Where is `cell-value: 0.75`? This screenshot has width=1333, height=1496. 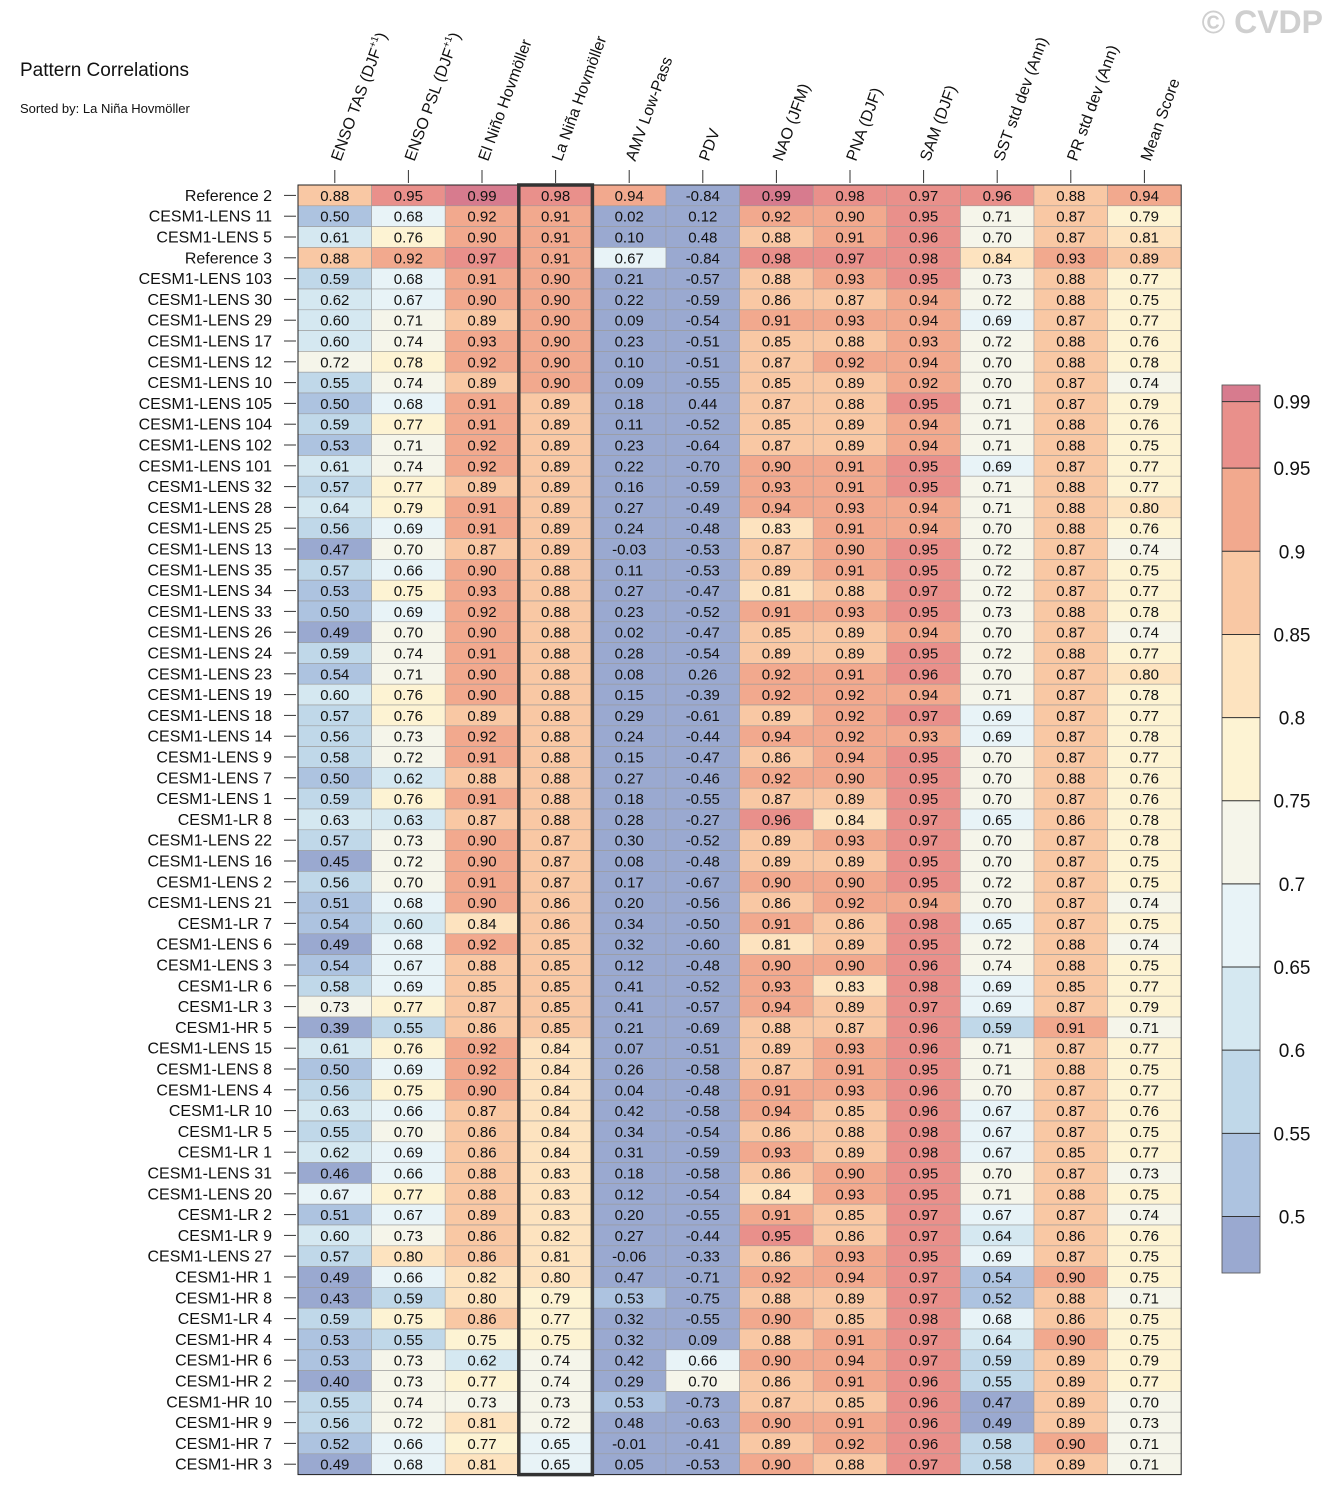
cell-value: 0.75 is located at coordinates (1144, 862).